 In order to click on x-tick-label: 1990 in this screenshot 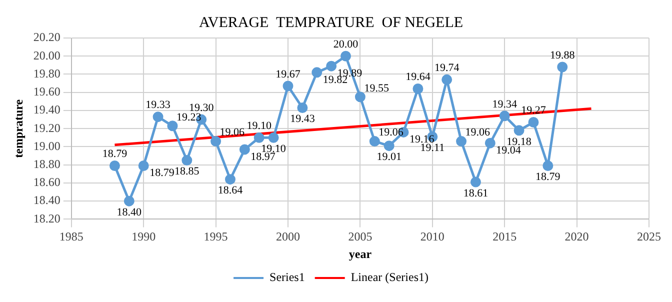, I will do `click(144, 237)`.